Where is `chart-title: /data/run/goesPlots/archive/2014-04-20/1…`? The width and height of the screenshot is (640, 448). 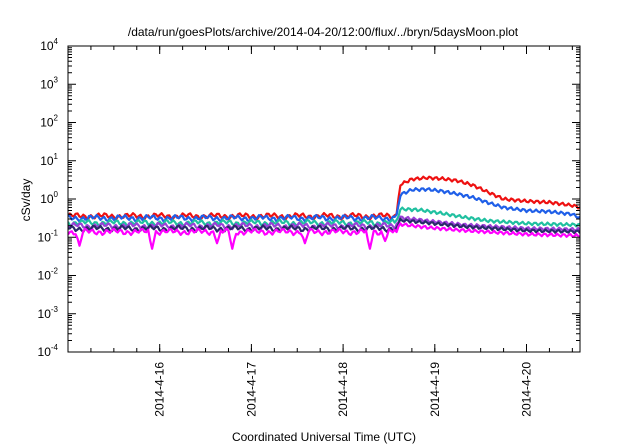
chart-title: /data/run/goesPlots/archive/2014-04-20/1… is located at coordinates (323, 32).